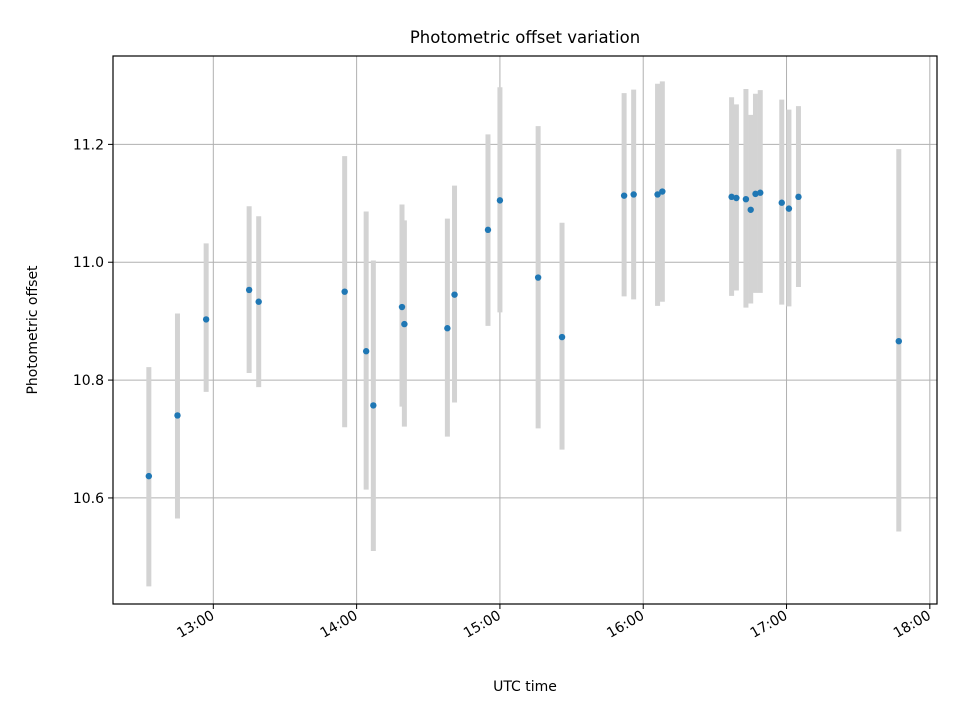 This screenshot has width=960, height=720. I want to click on y-tick-label: 10.8, so click(88, 381).